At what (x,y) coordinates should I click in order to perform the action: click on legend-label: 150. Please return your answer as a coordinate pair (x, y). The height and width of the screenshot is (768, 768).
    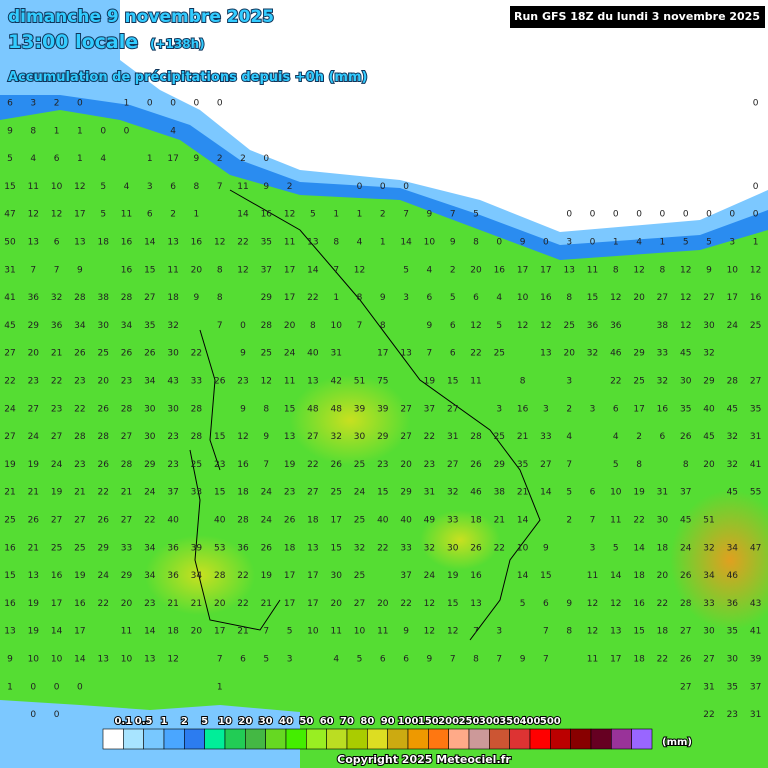
    Looking at the image, I should click on (428, 721).